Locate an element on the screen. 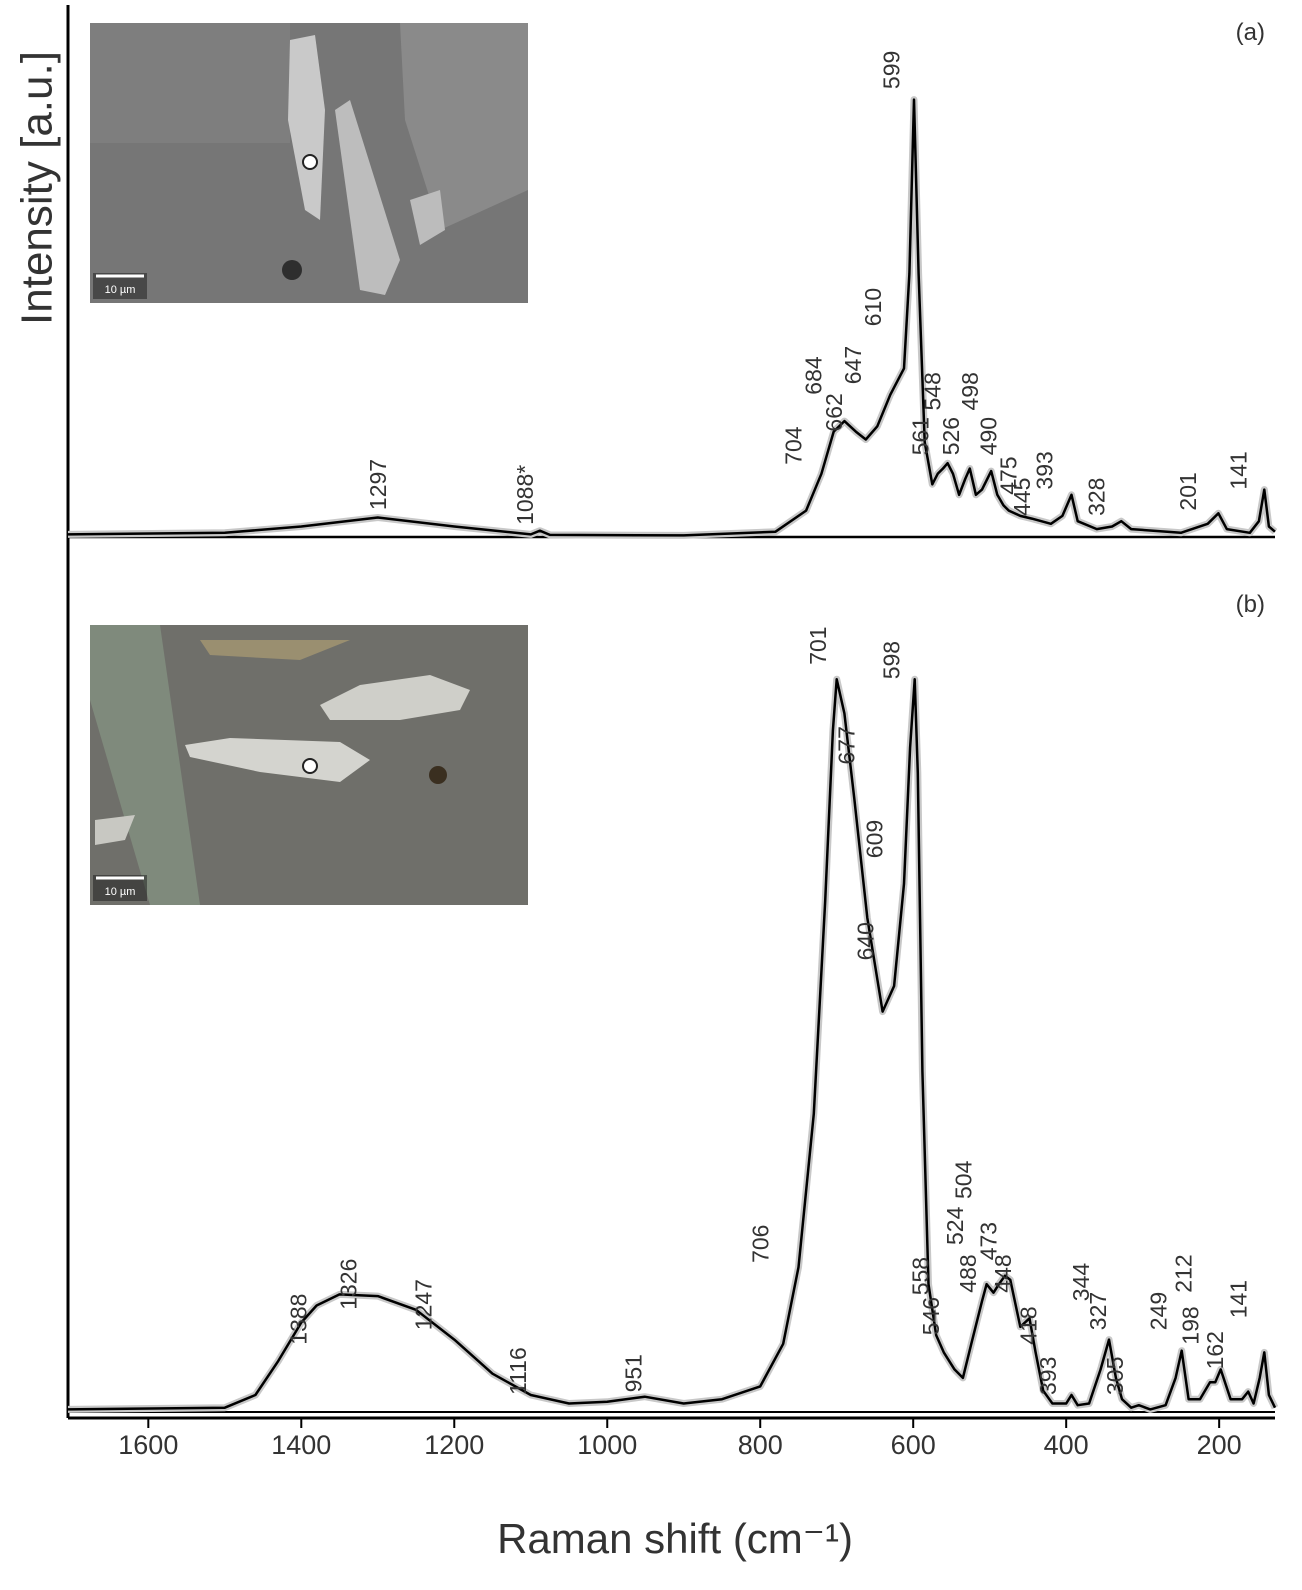 The image size is (1302, 1590). peak-label: 473 is located at coordinates (989, 1241).